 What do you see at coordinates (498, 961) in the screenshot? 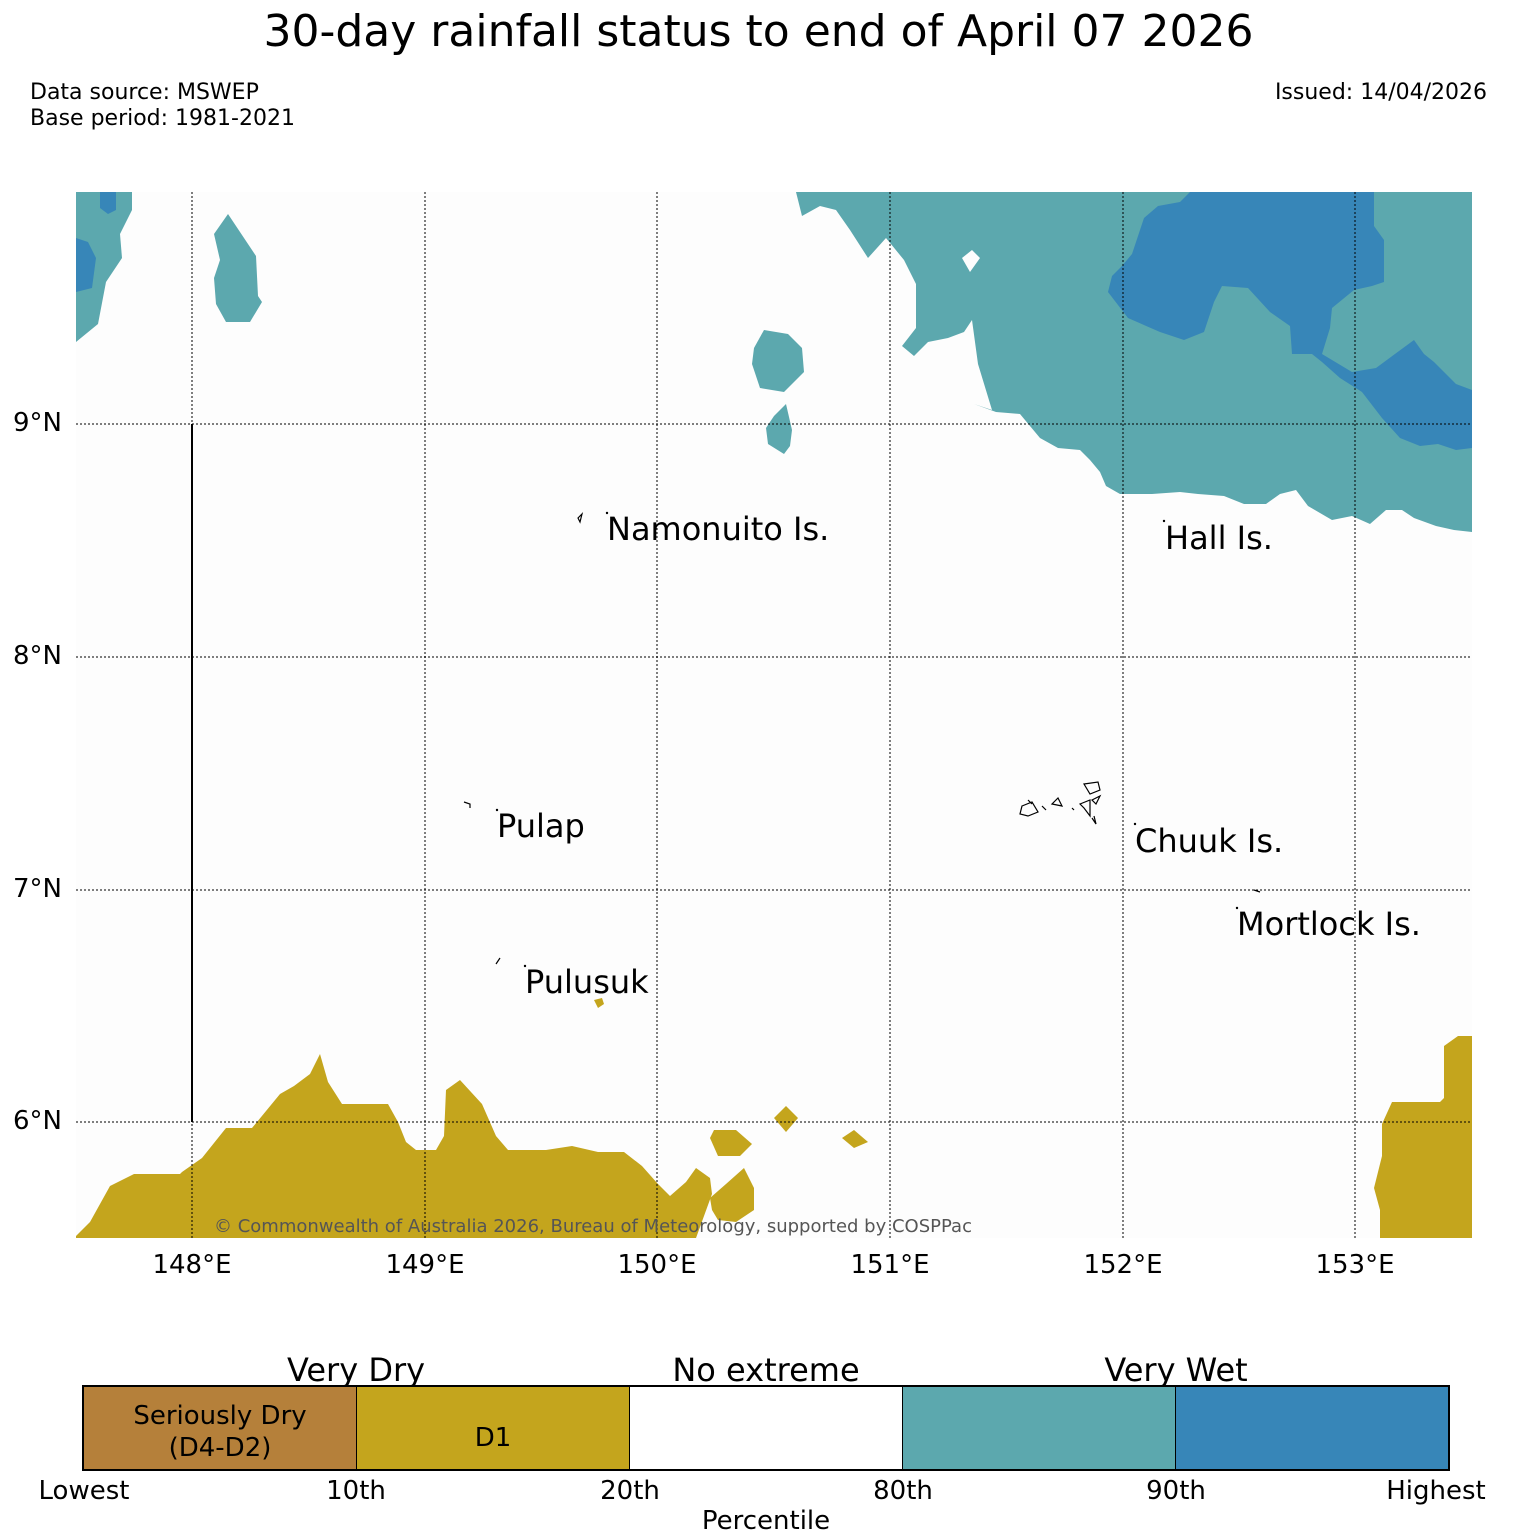
I see `pulusuk-island-outline` at bounding box center [498, 961].